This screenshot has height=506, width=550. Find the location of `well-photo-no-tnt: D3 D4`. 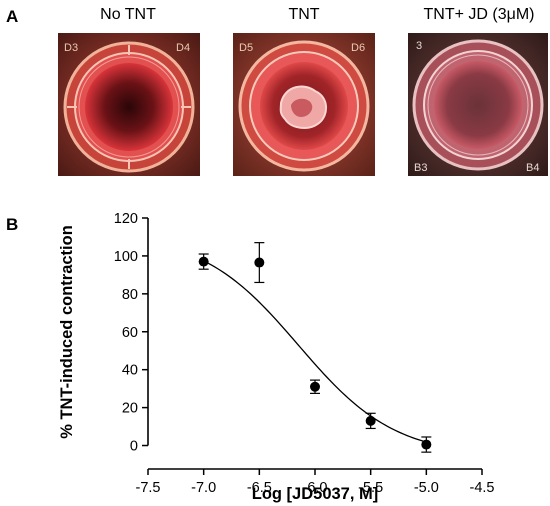

well-photo-no-tnt: D3 D4 is located at coordinates (129, 104).